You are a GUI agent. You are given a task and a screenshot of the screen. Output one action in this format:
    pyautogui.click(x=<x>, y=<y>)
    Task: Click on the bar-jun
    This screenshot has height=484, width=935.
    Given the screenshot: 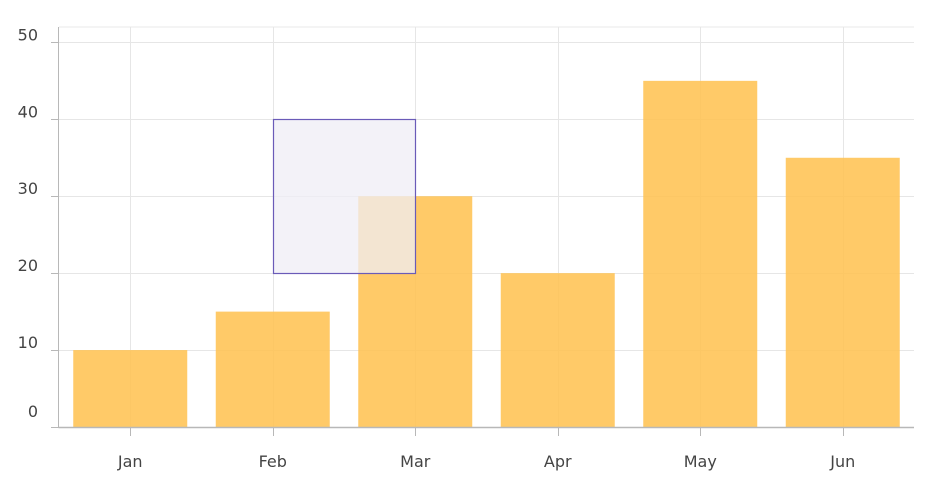 What is the action you would take?
    pyautogui.click(x=842, y=292)
    